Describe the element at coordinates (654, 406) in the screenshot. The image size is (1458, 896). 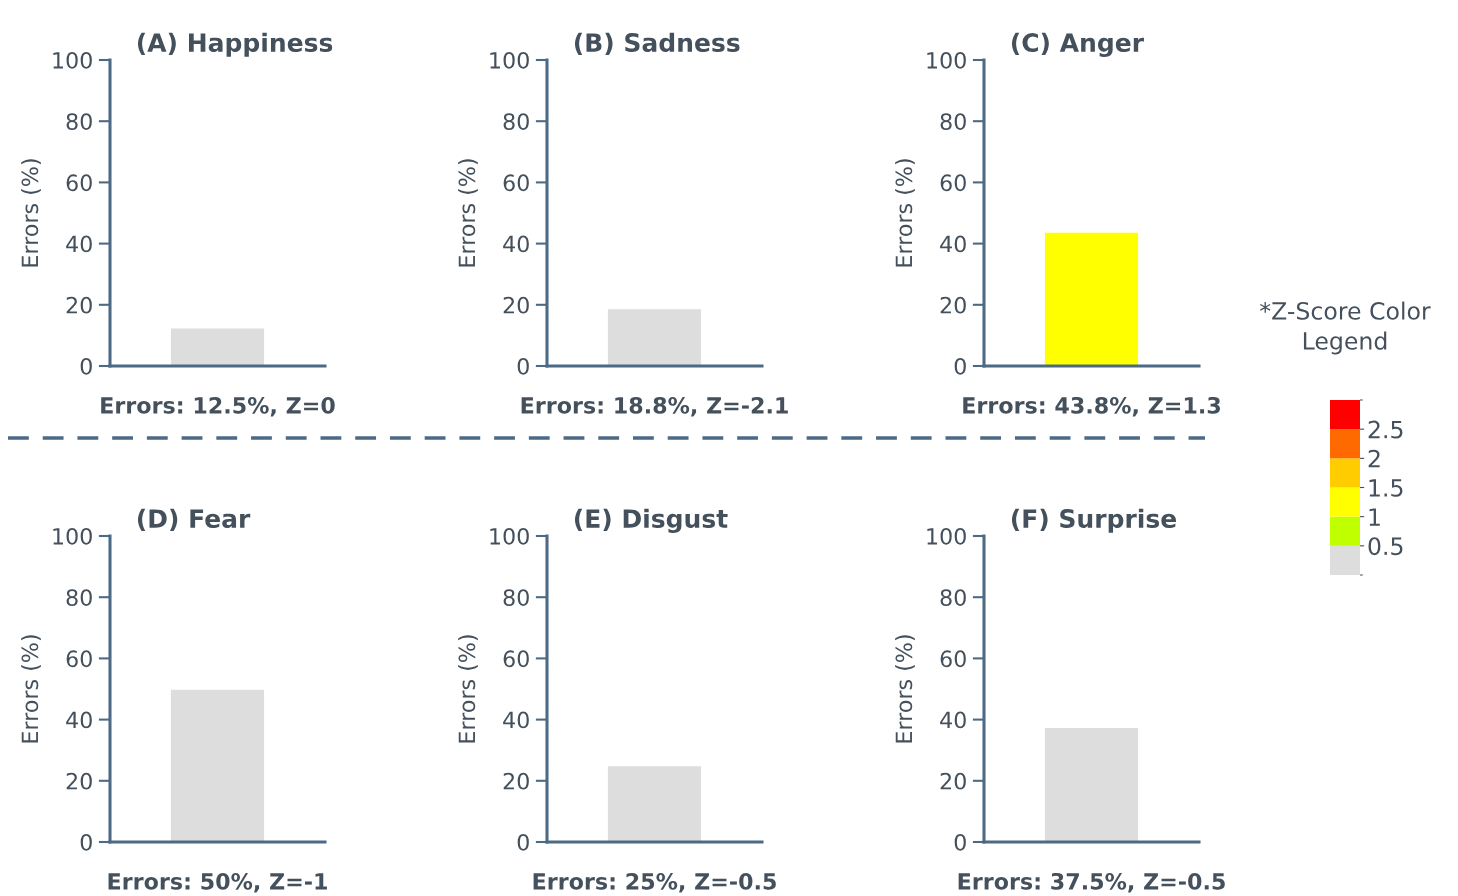
I see `text: Errors: 18.8%, Z=-2.1` at that location.